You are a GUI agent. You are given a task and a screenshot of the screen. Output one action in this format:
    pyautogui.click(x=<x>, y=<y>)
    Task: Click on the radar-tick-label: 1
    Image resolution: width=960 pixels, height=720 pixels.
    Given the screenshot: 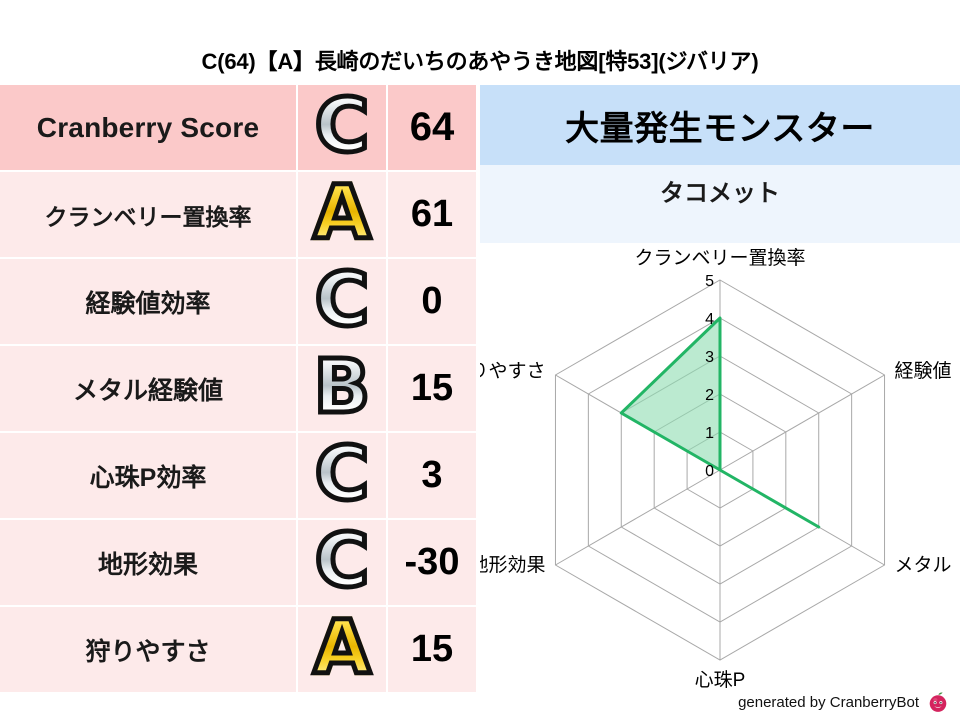 What is the action you would take?
    pyautogui.click(x=709, y=433)
    